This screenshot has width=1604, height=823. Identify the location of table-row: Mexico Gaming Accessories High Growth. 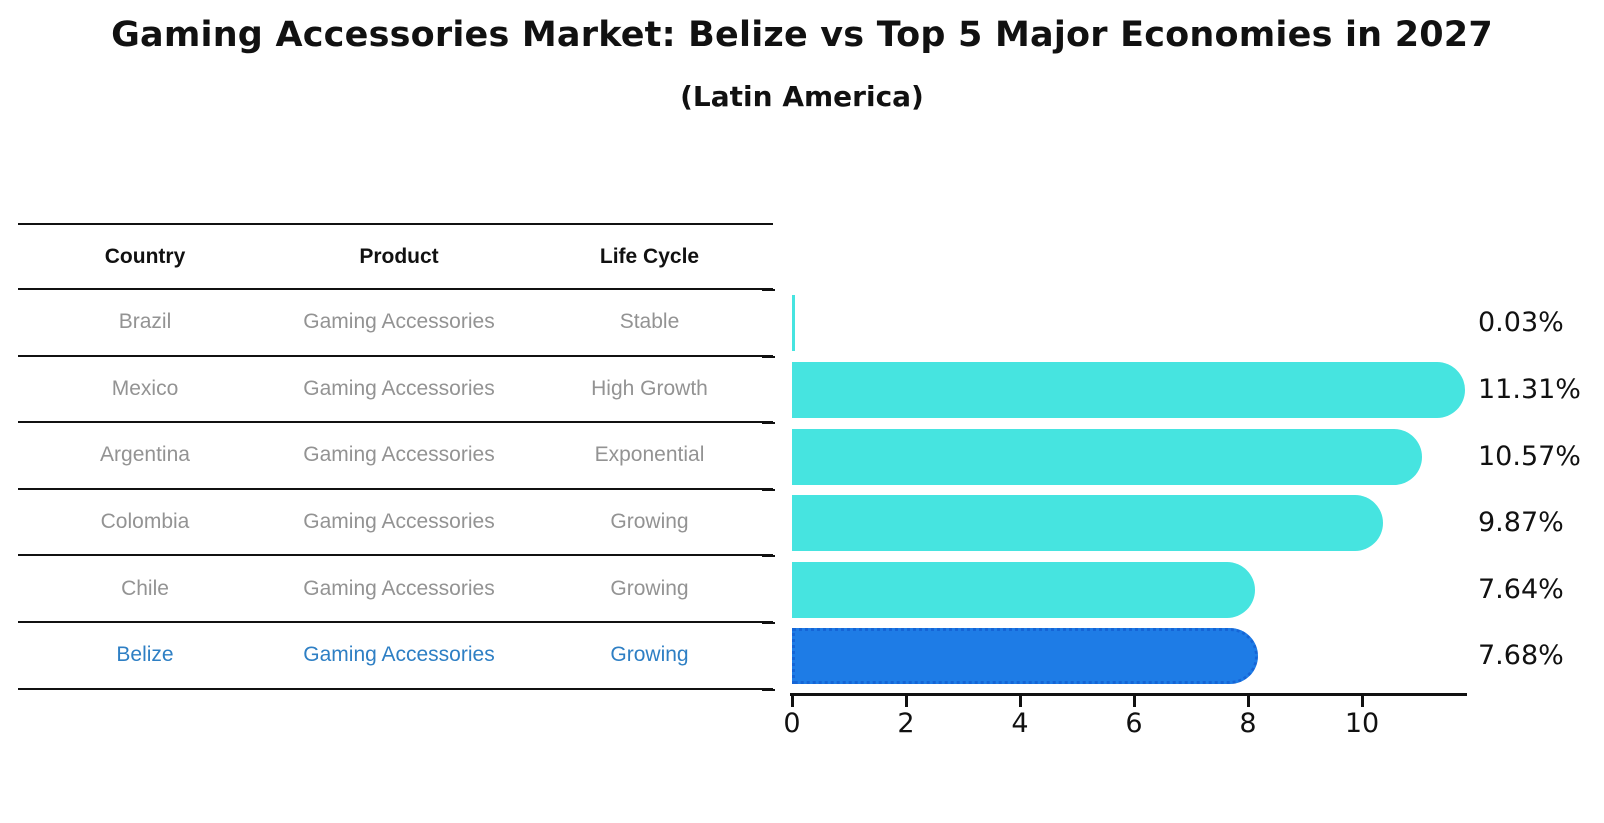
(395, 390).